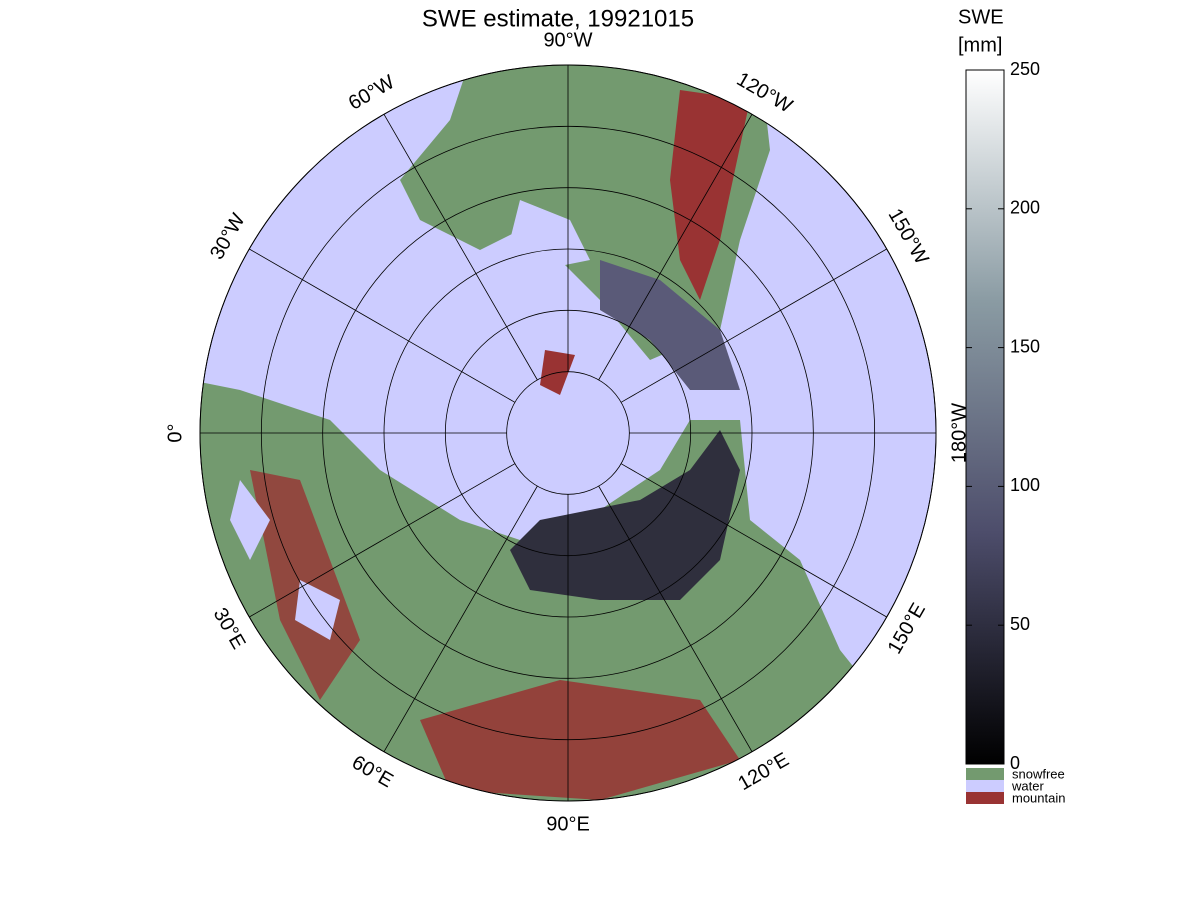 The height and width of the screenshot is (901, 1201). Describe the element at coordinates (985, 417) in the screenshot. I see `colorbar` at that location.